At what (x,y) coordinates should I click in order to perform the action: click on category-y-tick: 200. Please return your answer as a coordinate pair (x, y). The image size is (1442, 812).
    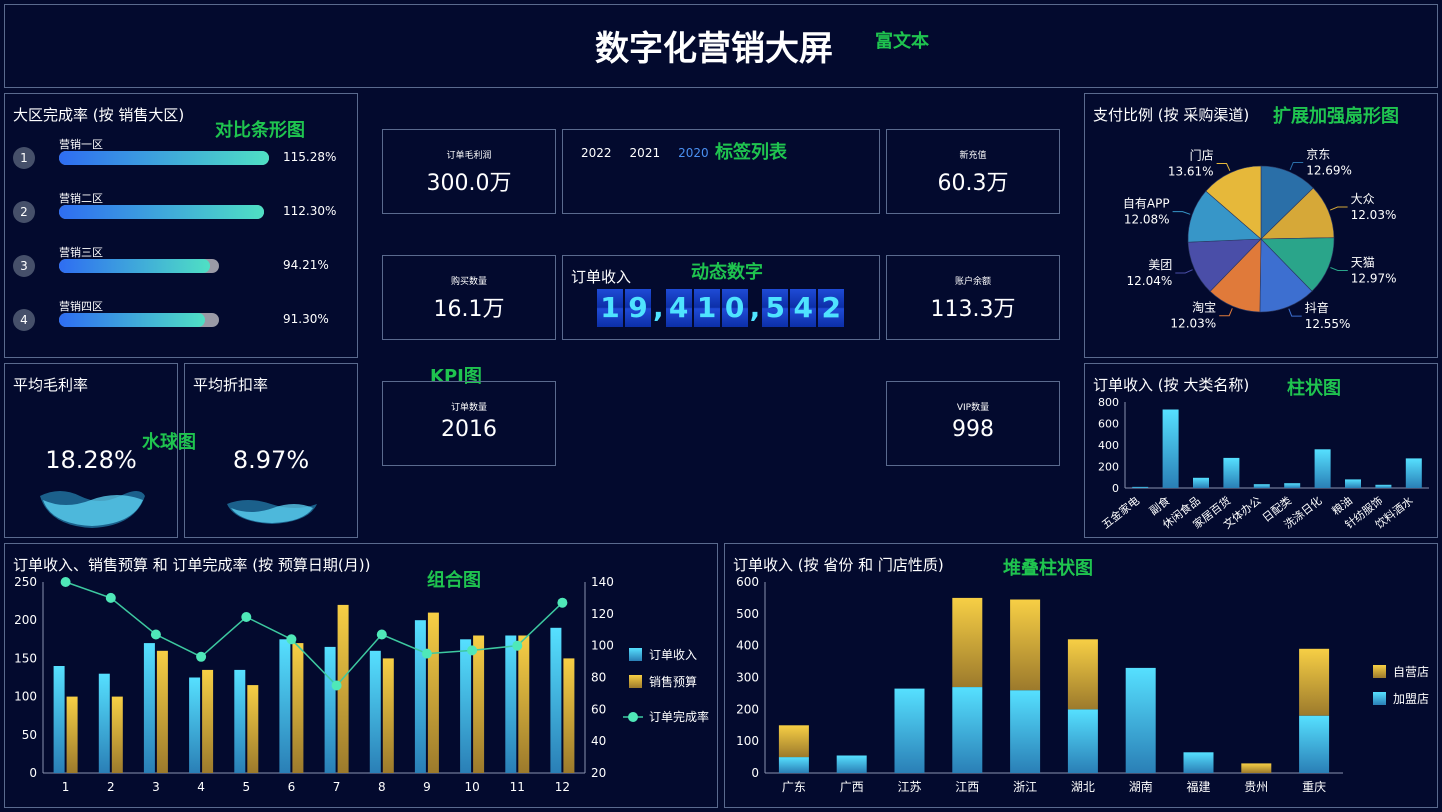
    Looking at the image, I should click on (1108, 467).